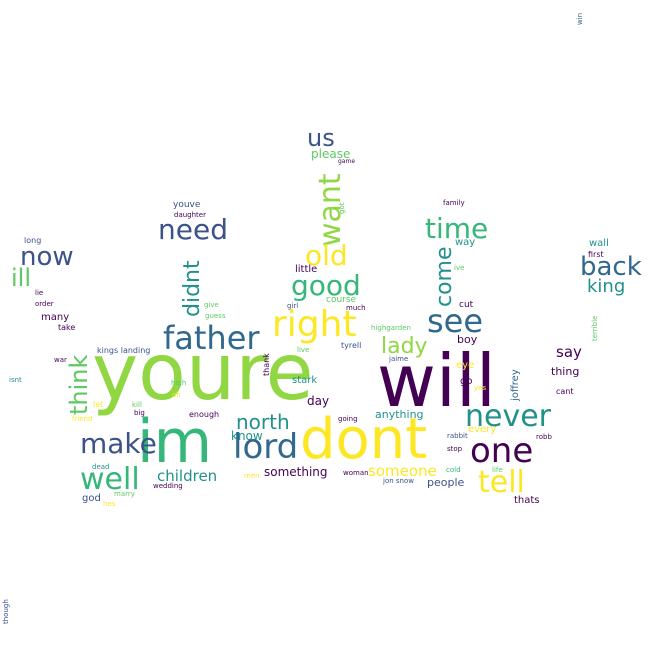 The image size is (650, 650). I want to click on cloud-word: dont, so click(364, 439).